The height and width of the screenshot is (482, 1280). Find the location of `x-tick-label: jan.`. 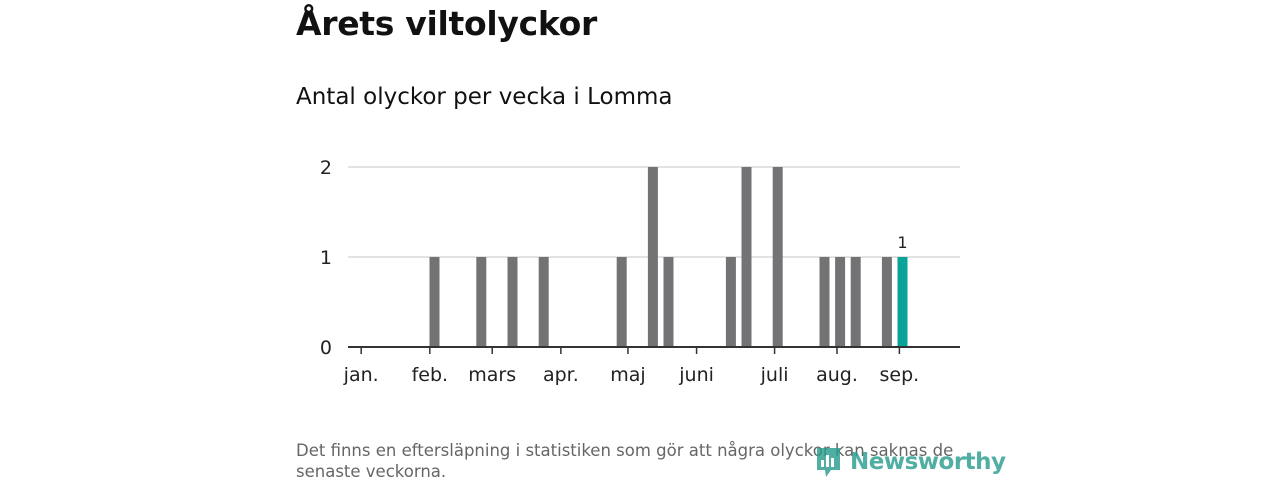

x-tick-label: jan. is located at coordinates (361, 375).